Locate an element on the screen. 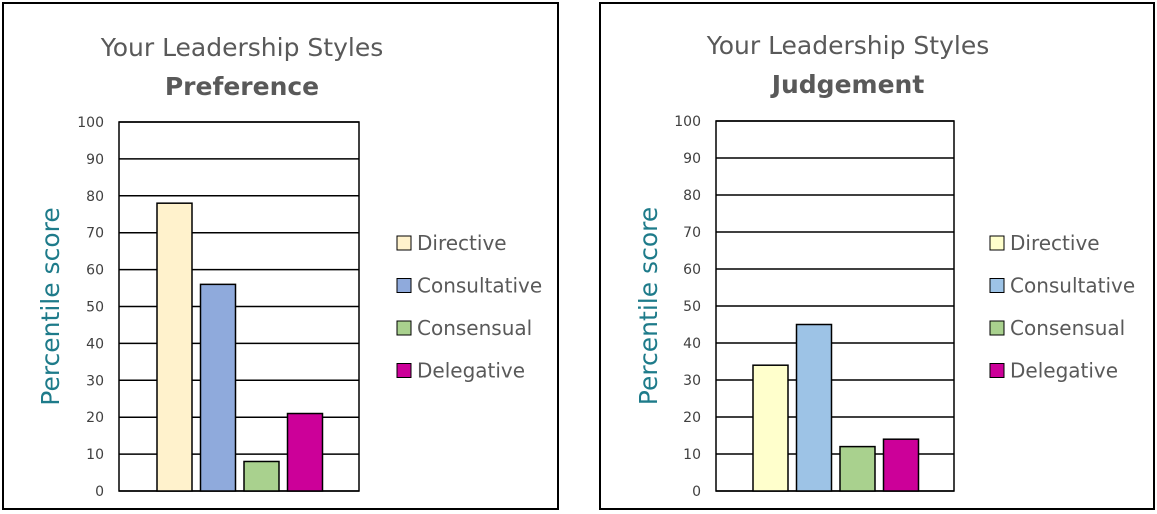 The width and height of the screenshot is (1157, 514). chart-subtitle: Judgement is located at coordinates (847, 84).